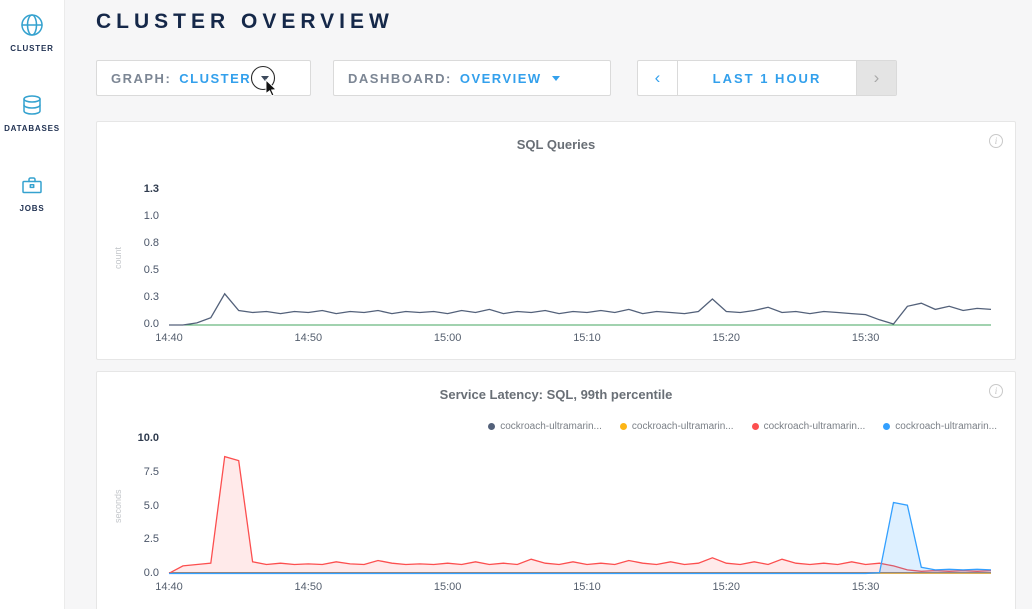 The height and width of the screenshot is (609, 1032). Describe the element at coordinates (245, 21) in the screenshot. I see `page-title: CLUSTER OVERVIEW` at that location.